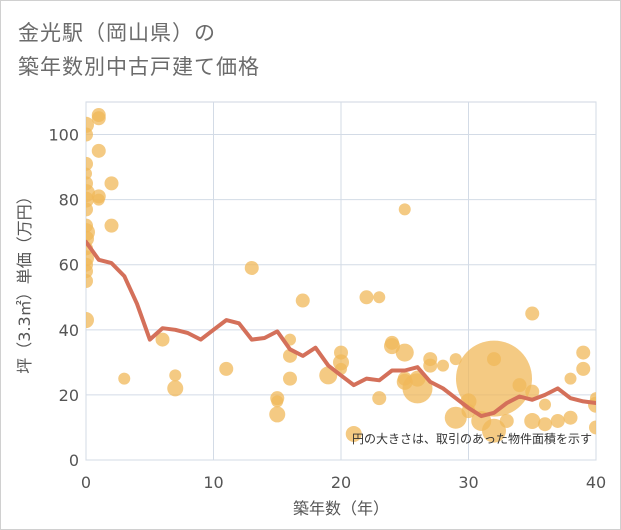  I want to click on y-tick-label: 60, so click(69, 265).